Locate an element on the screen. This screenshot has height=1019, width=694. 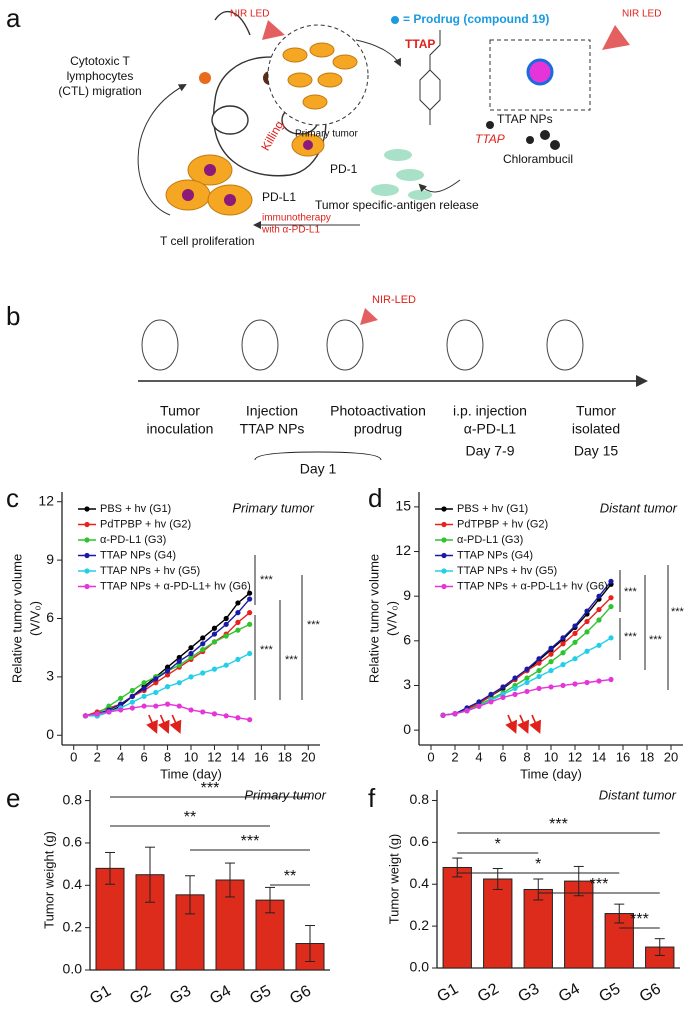
x-tick-label: G6 is located at coordinates (300, 994).